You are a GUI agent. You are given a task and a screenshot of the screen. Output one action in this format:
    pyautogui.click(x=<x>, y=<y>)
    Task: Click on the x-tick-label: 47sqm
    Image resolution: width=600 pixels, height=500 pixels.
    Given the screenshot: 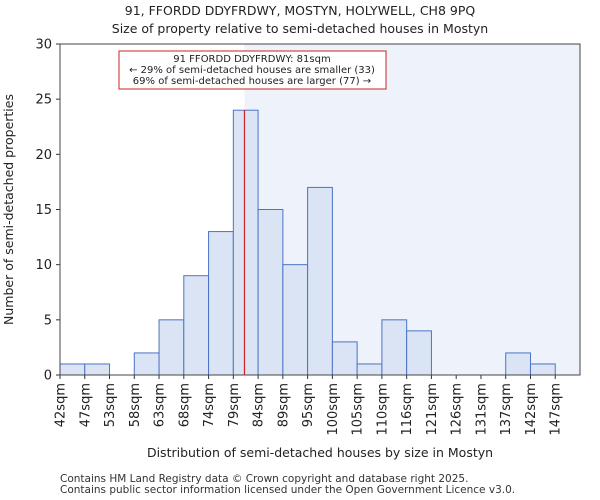 What is the action you would take?
    pyautogui.click(x=85, y=405)
    